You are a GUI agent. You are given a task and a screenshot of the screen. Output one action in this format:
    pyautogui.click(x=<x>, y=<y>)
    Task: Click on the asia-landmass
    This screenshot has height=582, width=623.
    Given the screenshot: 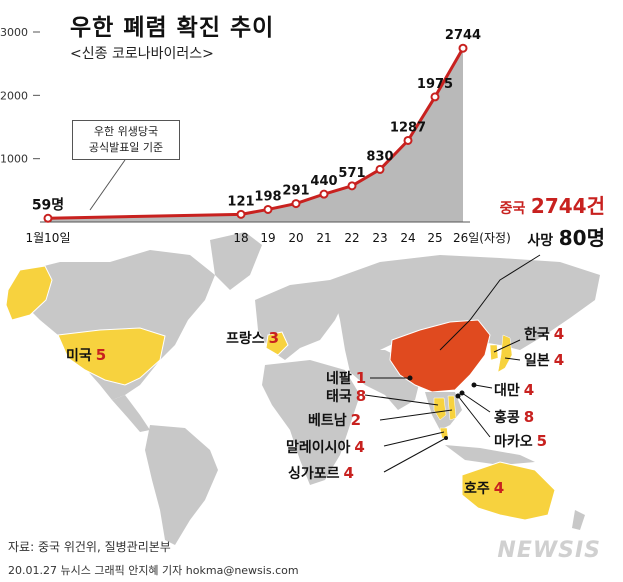 What is the action you would take?
    pyautogui.click(x=465, y=307)
    